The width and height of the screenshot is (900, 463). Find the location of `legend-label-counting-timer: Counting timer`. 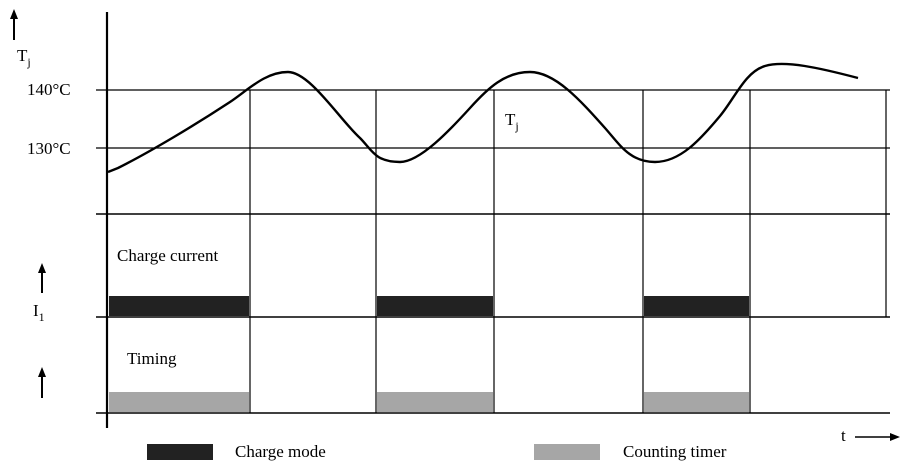

legend-label-counting-timer: Counting timer is located at coordinates (675, 451).